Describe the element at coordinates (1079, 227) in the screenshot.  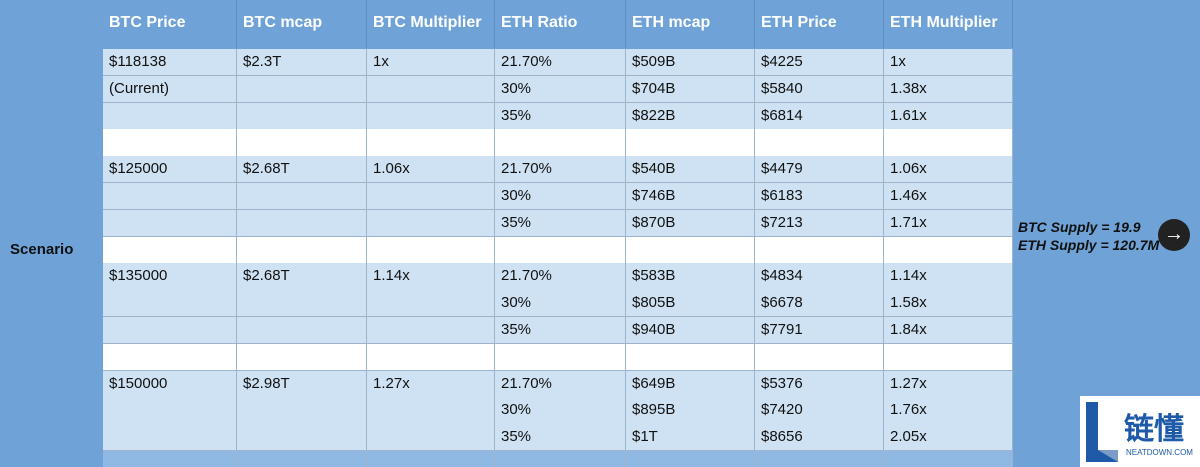
I see `supply-note: BTC Supply = 19.9` at that location.